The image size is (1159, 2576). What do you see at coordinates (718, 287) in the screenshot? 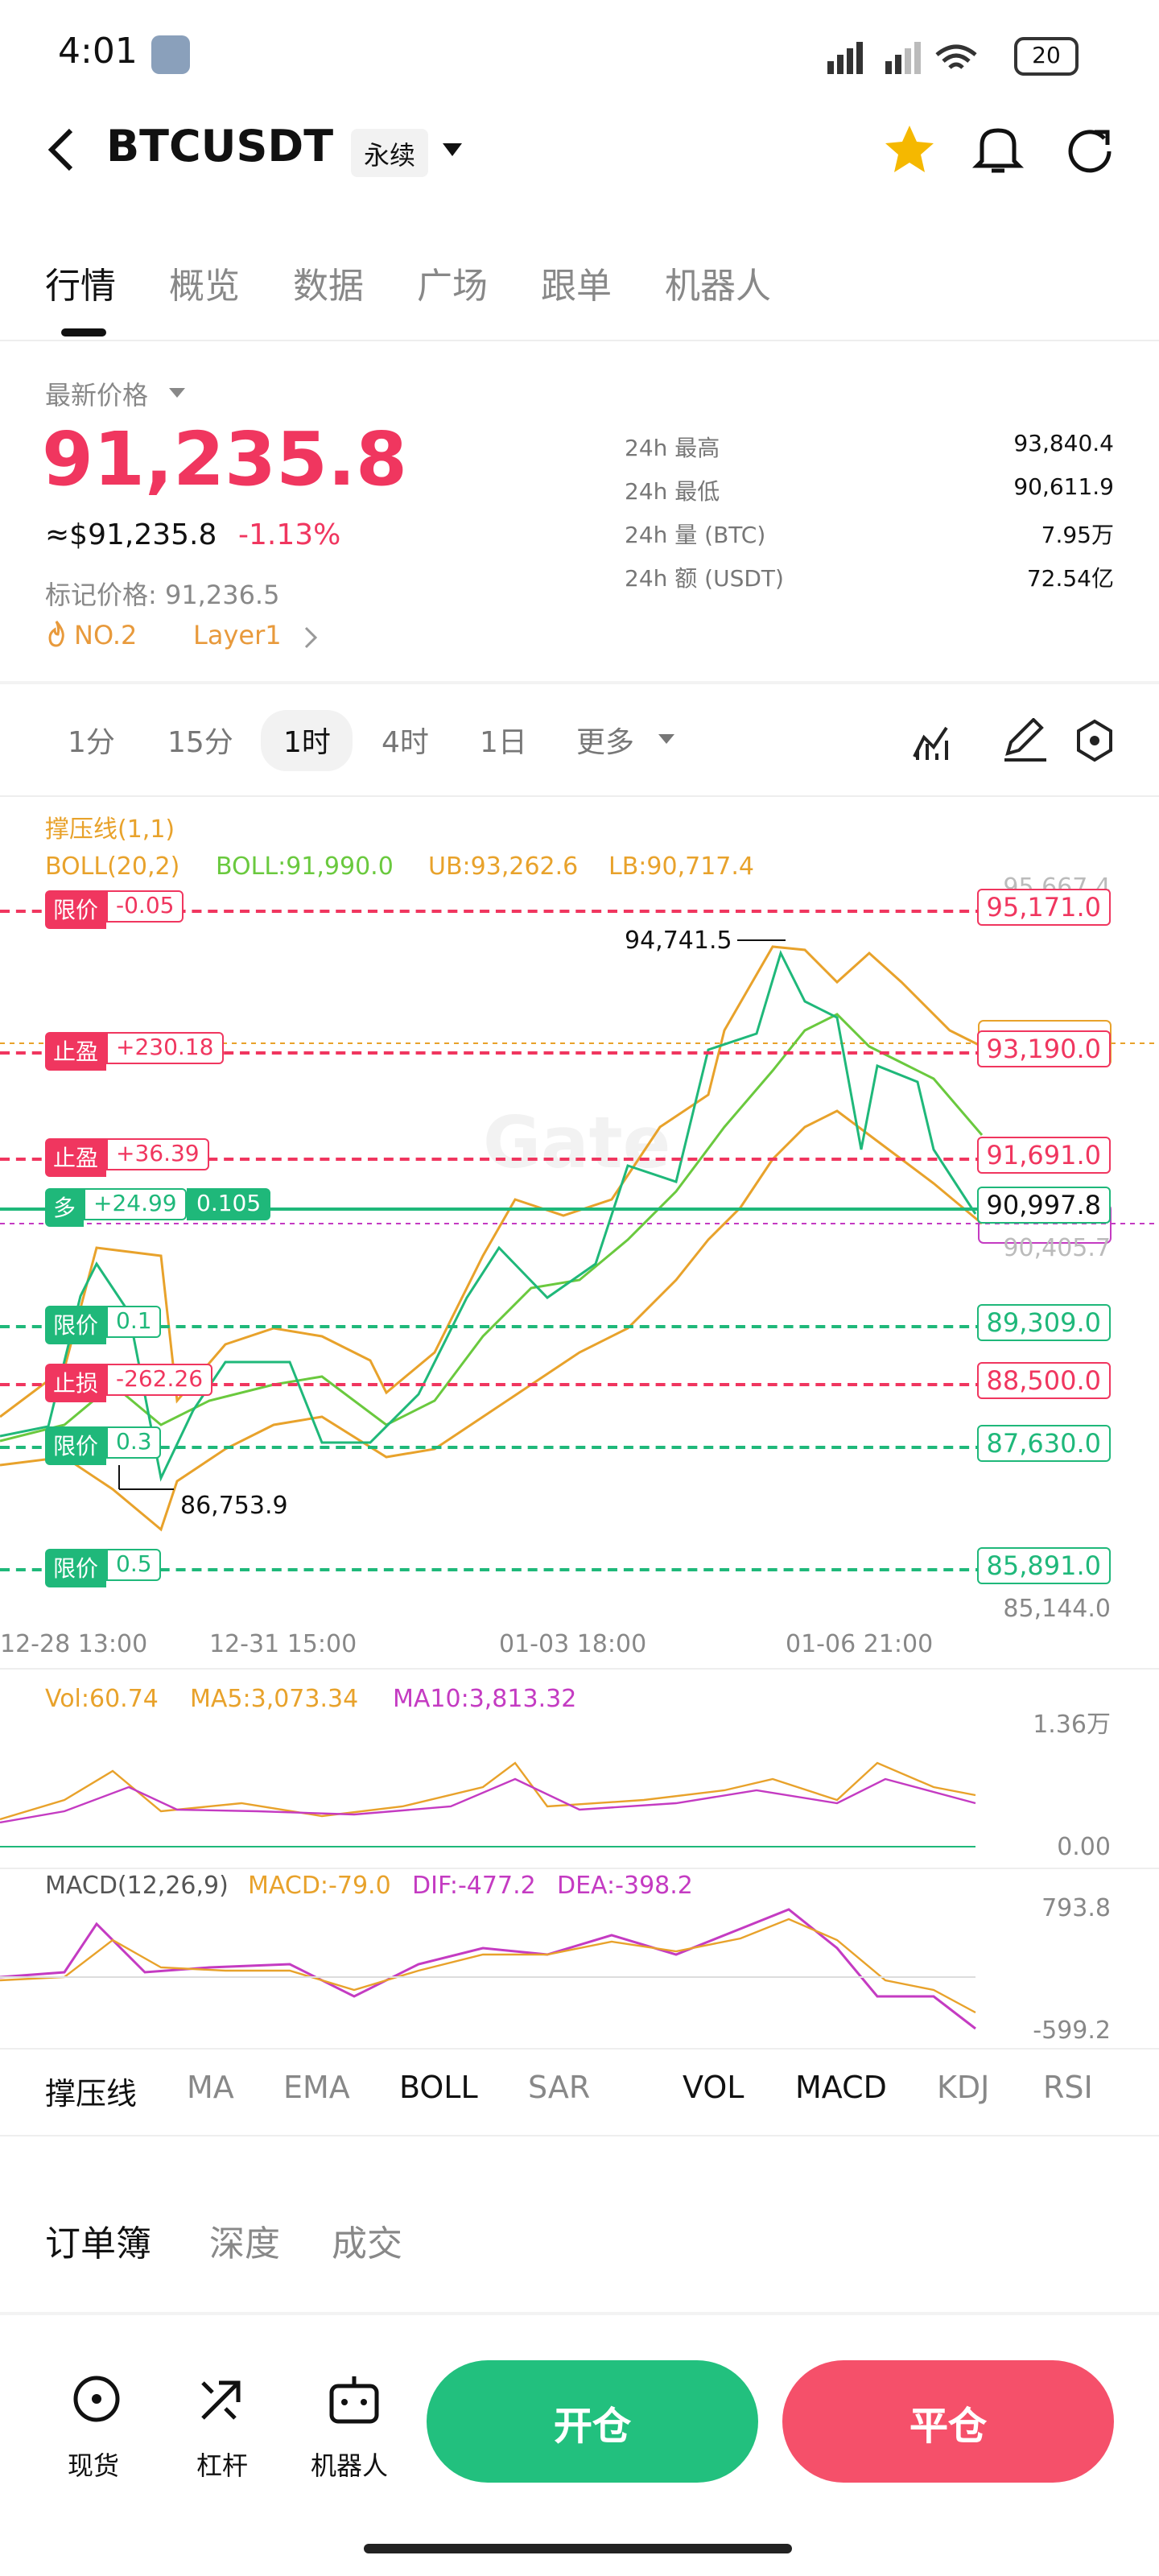
I see `tab: 机器人` at bounding box center [718, 287].